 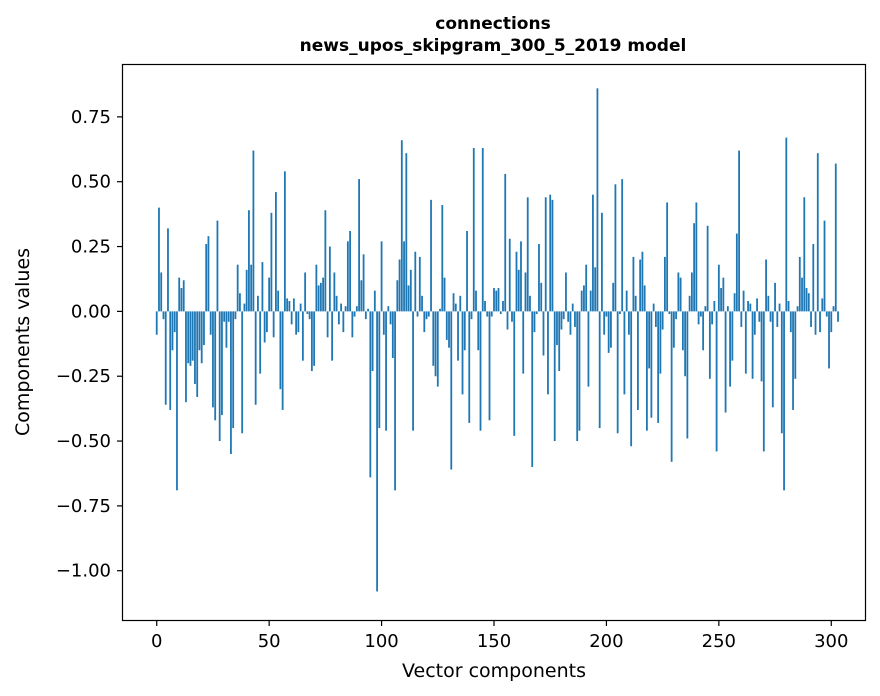 I want to click on y-tick-label: 0.00, so click(x=91, y=311).